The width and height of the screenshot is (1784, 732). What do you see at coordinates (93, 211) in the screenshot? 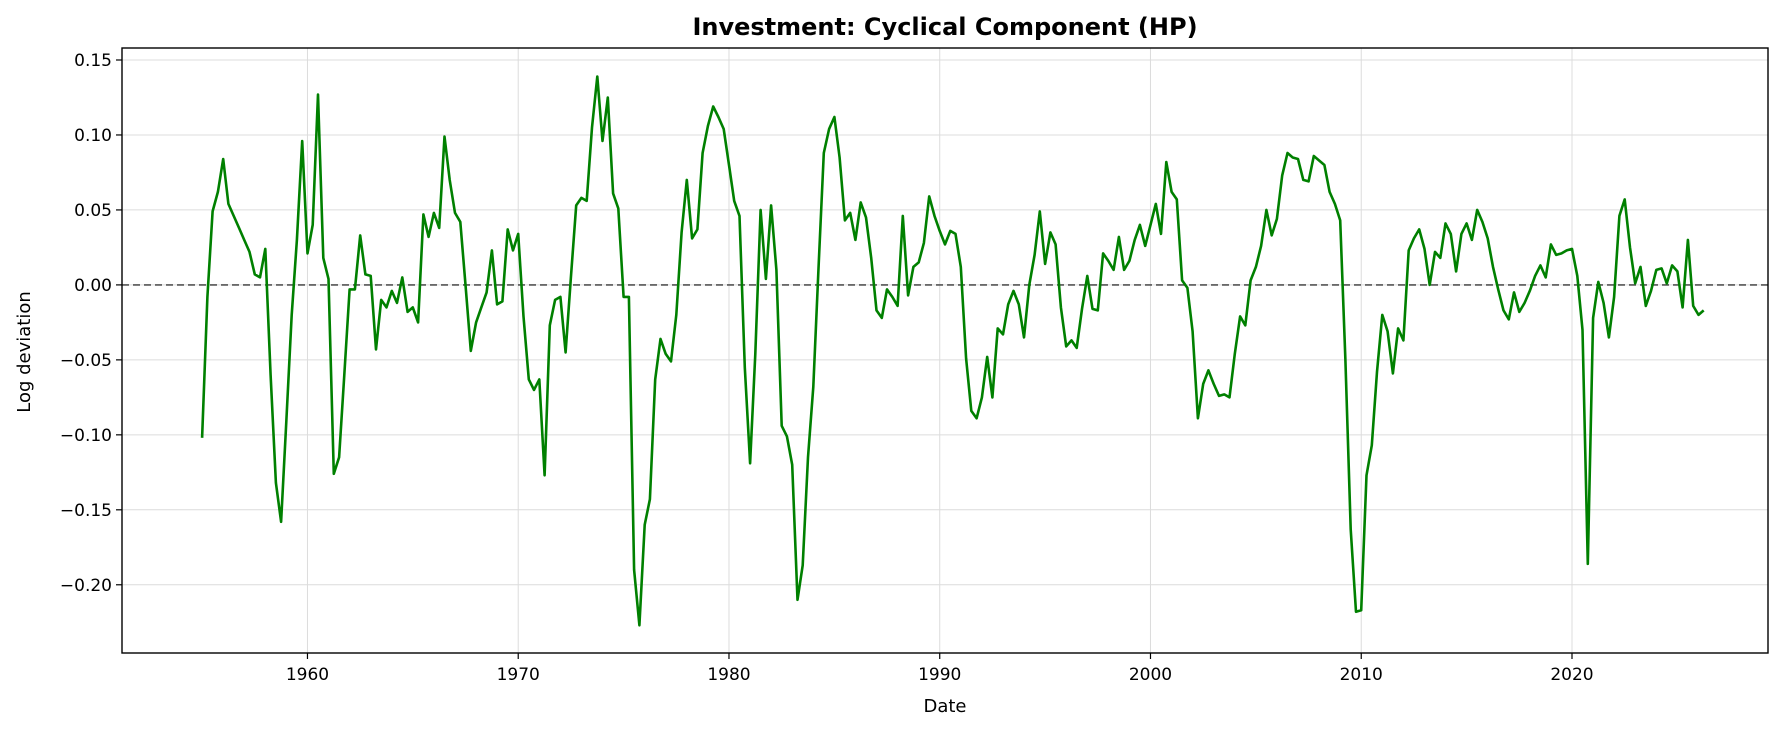
I see `y-tick-label: 0.05` at bounding box center [93, 211].